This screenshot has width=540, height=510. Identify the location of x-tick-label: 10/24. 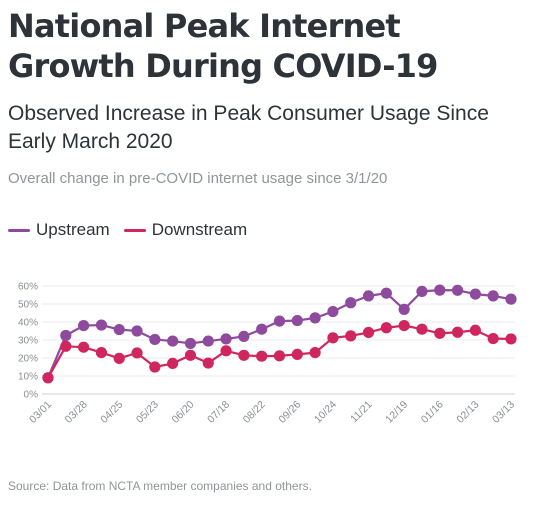
(325, 412).